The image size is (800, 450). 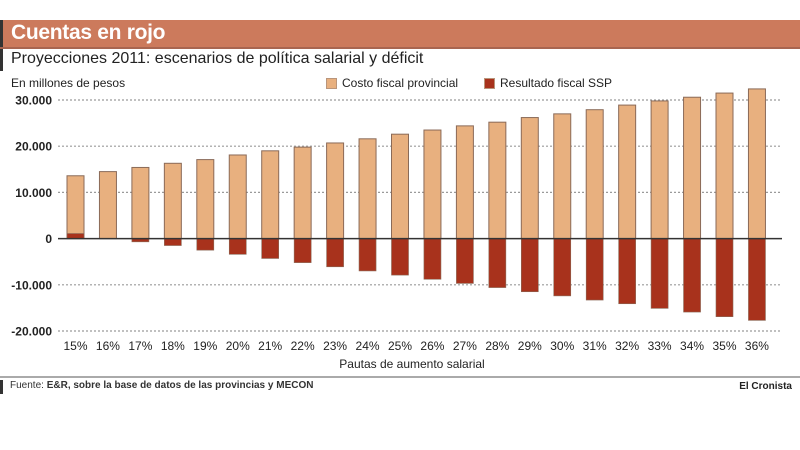 I want to click on x-tick-label: 20%, so click(x=238, y=346).